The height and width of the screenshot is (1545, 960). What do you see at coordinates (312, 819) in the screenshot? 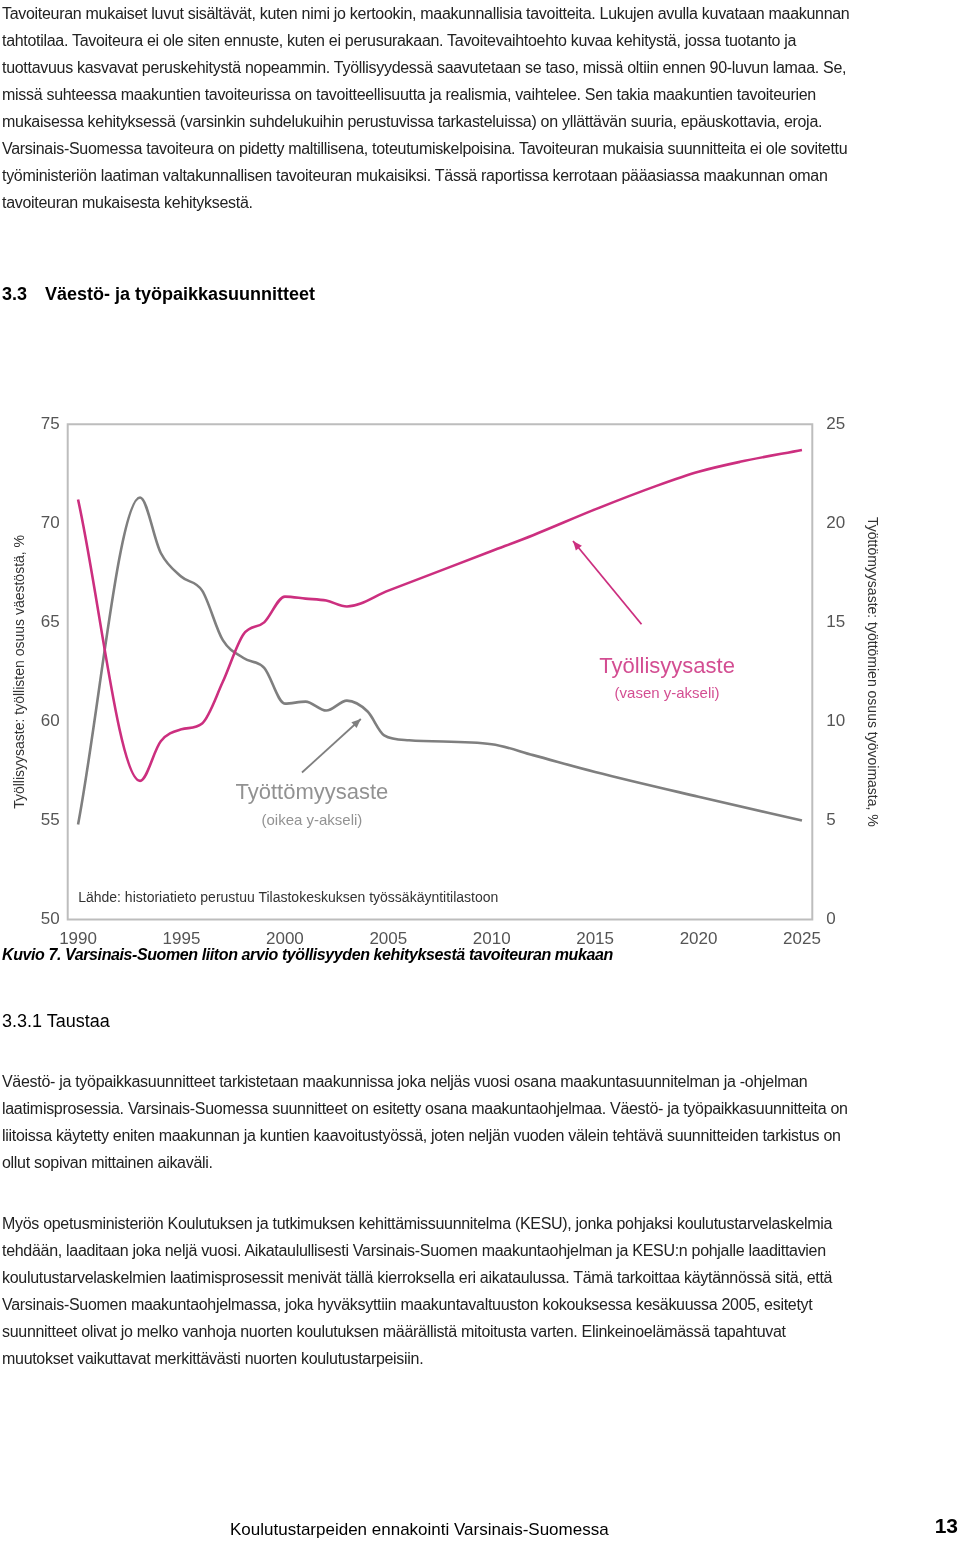
I see `annotation: (oikea y-akseli)` at bounding box center [312, 819].